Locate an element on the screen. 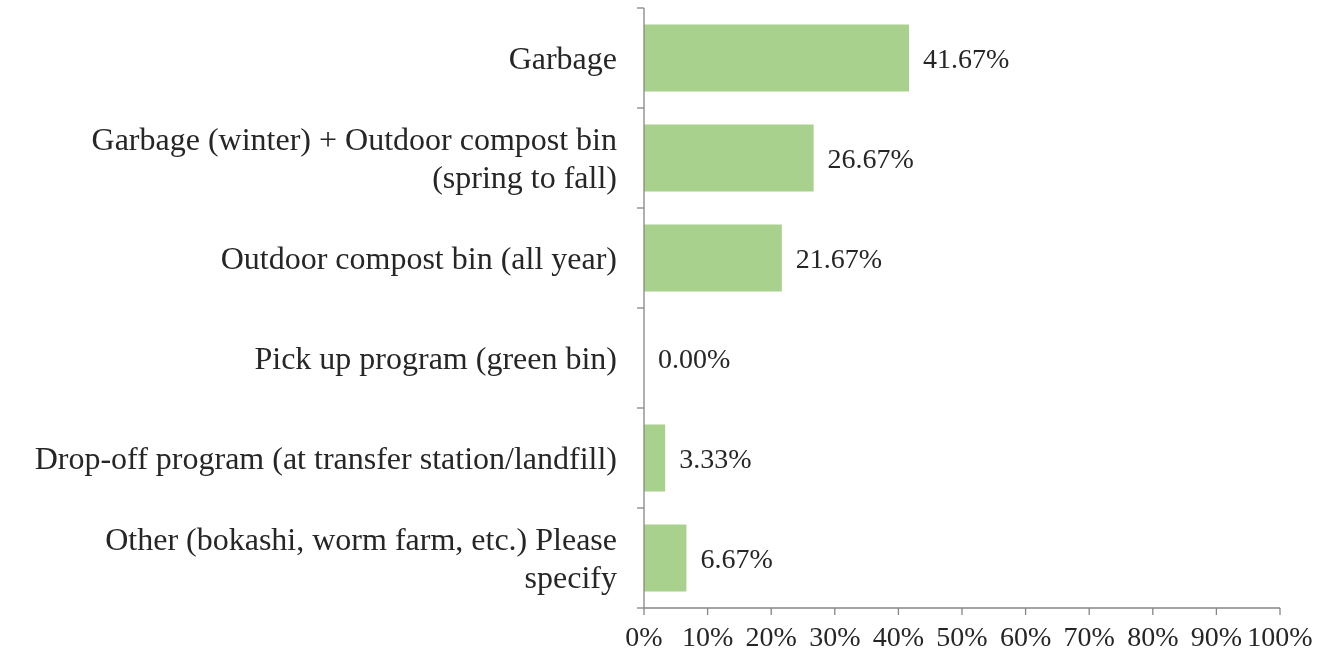 The image size is (1329, 656). y-tick-label: Garbage (winter) + Outdoor compost bin (spring to fall) is located at coordinates (354, 158).